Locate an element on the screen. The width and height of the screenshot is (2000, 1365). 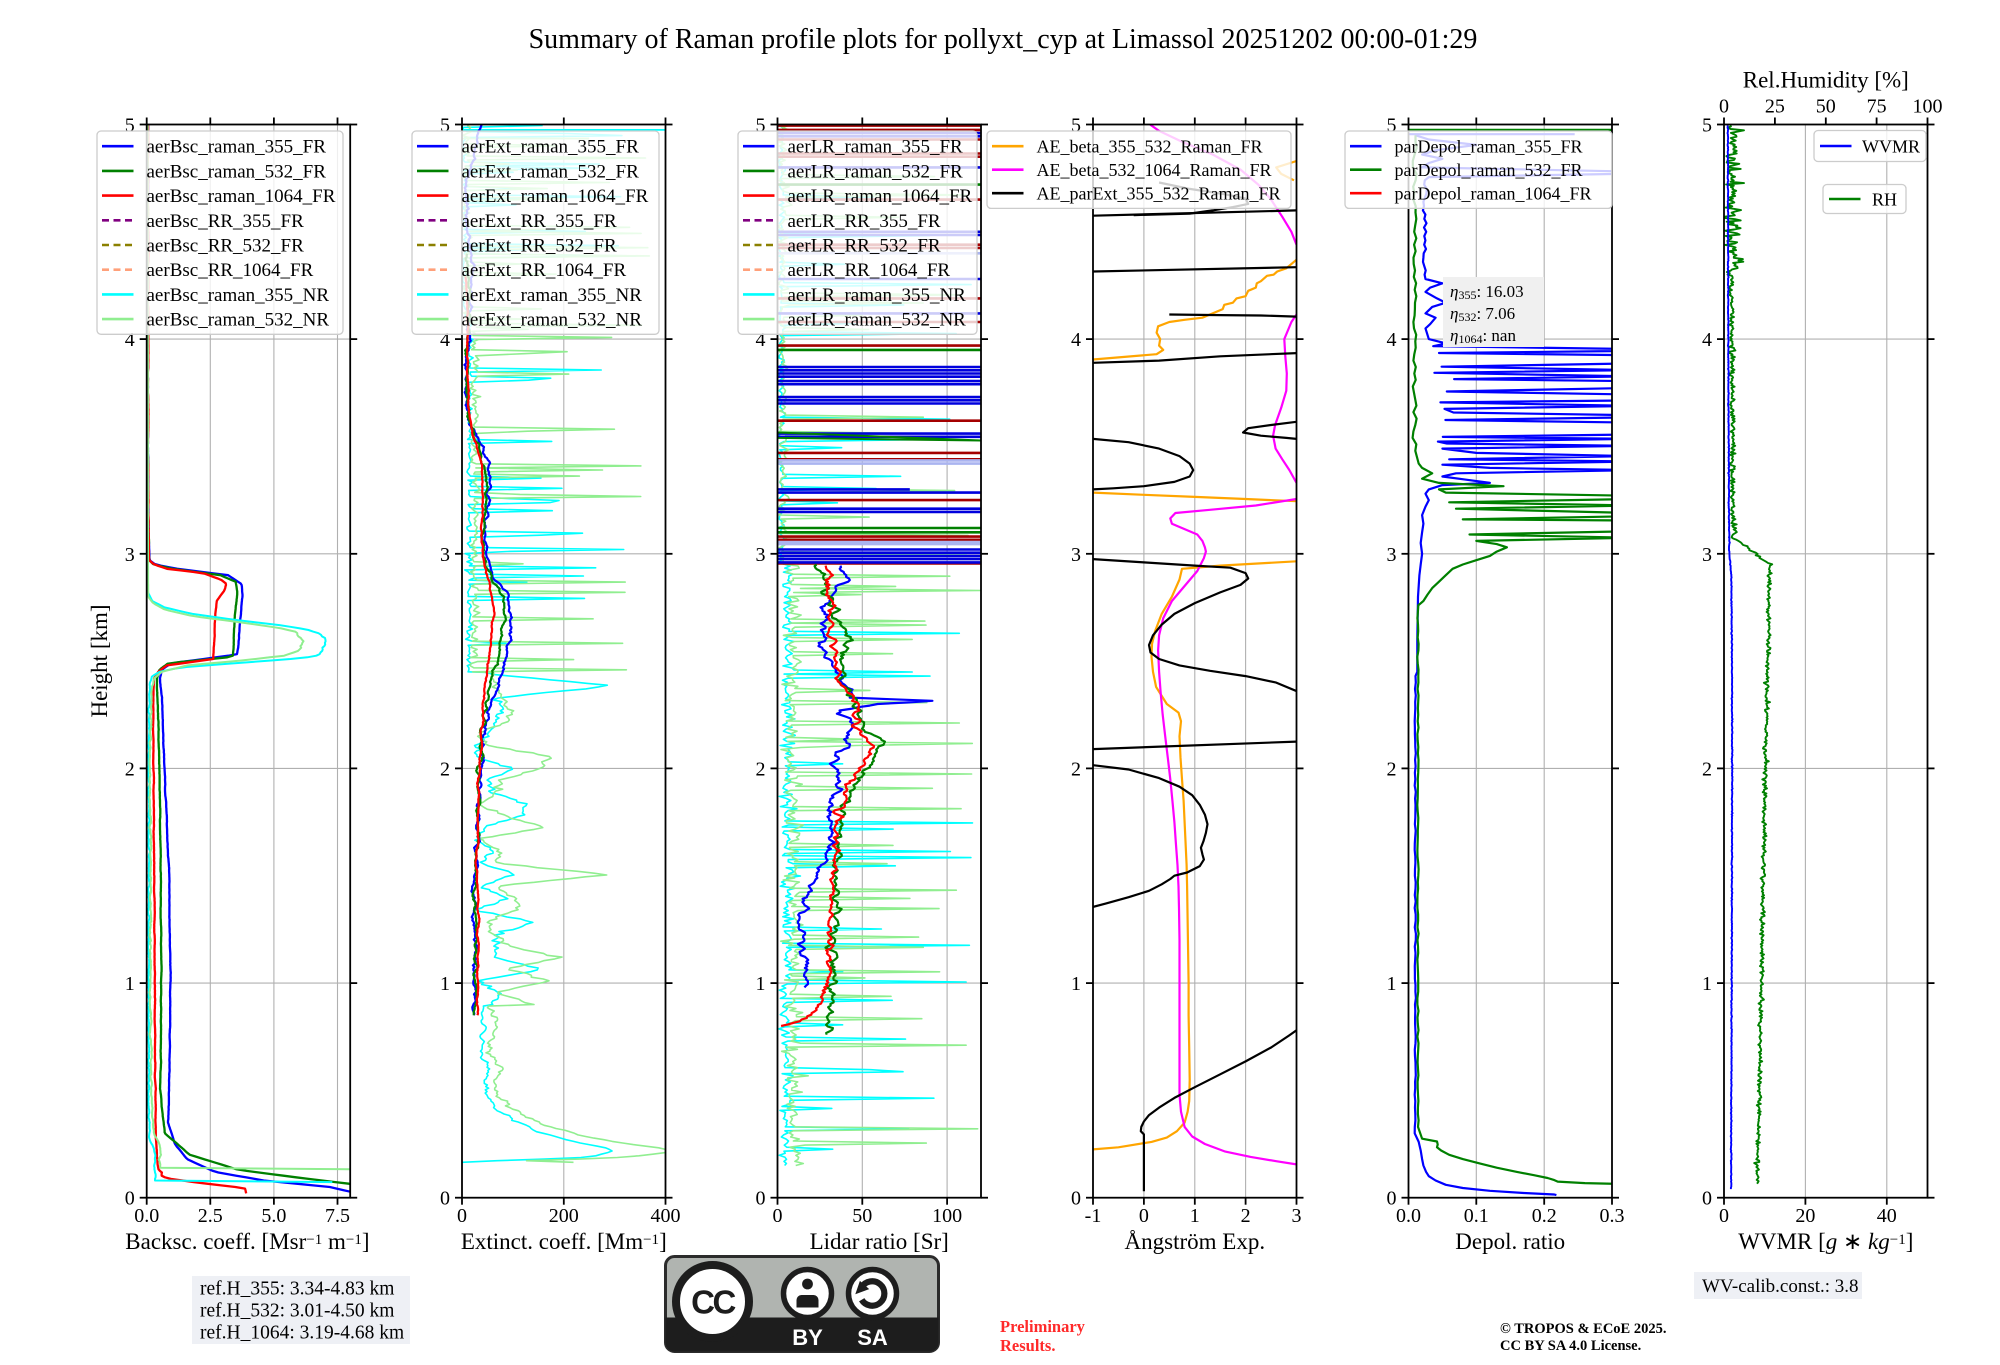
svg-text: 0.2 is located at coordinates (1544, 1216).